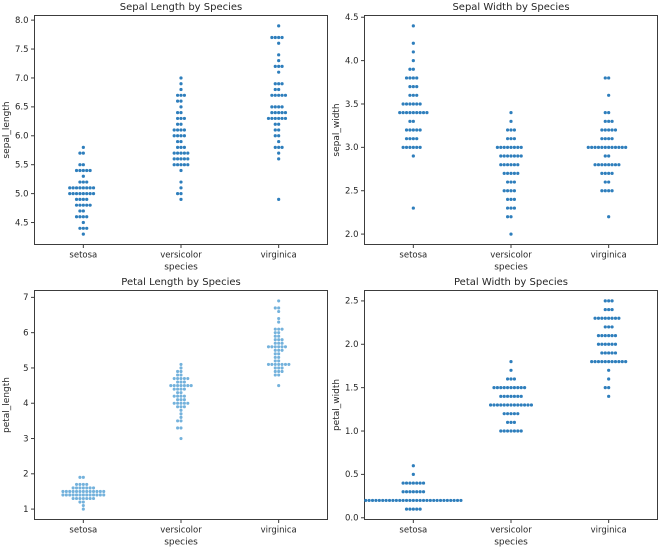  I want to click on y-tick-label: 7, so click(25, 298).